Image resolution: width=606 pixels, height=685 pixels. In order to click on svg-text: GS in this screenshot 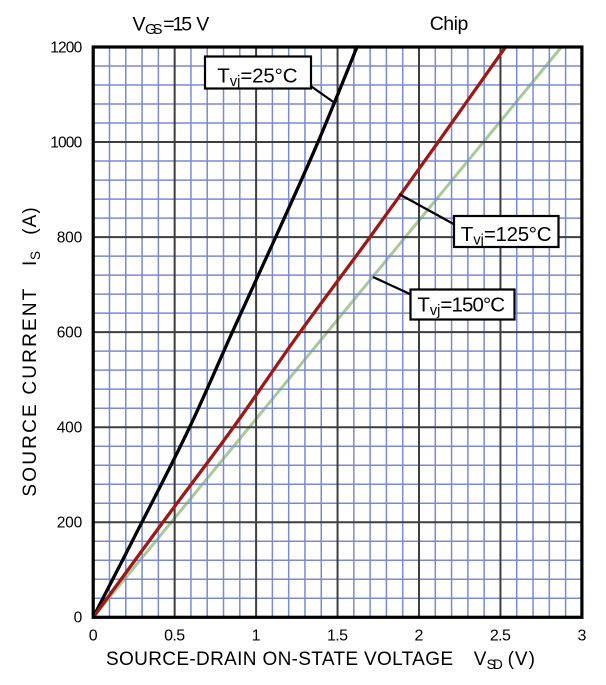, I will do `click(154, 29)`.